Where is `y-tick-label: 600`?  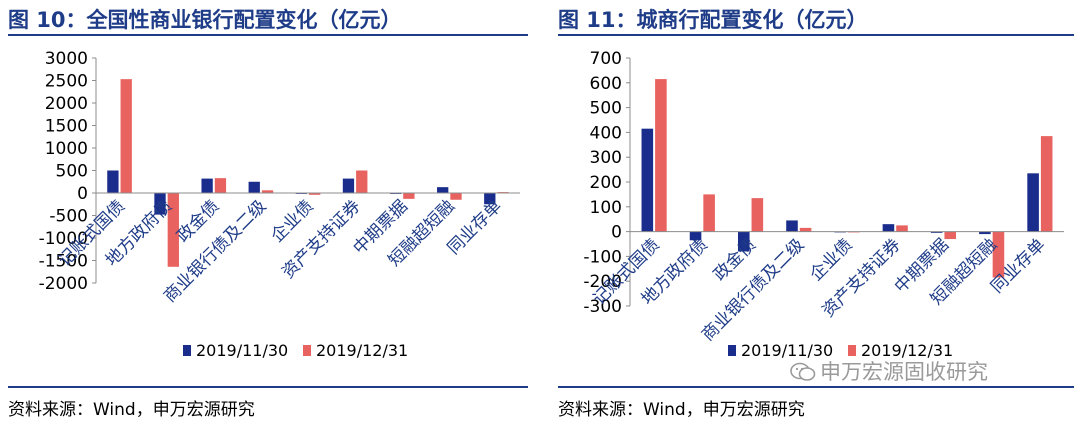
y-tick-label: 600 is located at coordinates (606, 84).